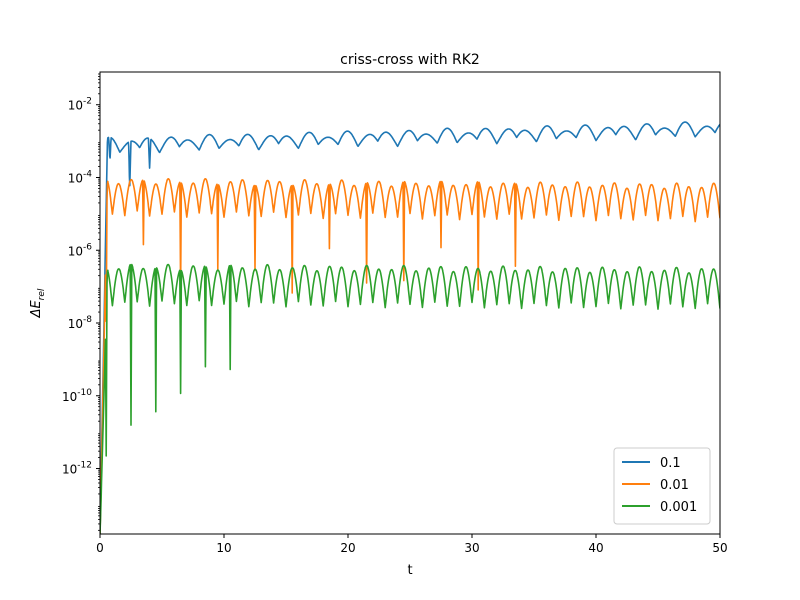 This screenshot has height=600, width=800. Describe the element at coordinates (719, 548) in the screenshot. I see `x-tick-label: 50` at that location.